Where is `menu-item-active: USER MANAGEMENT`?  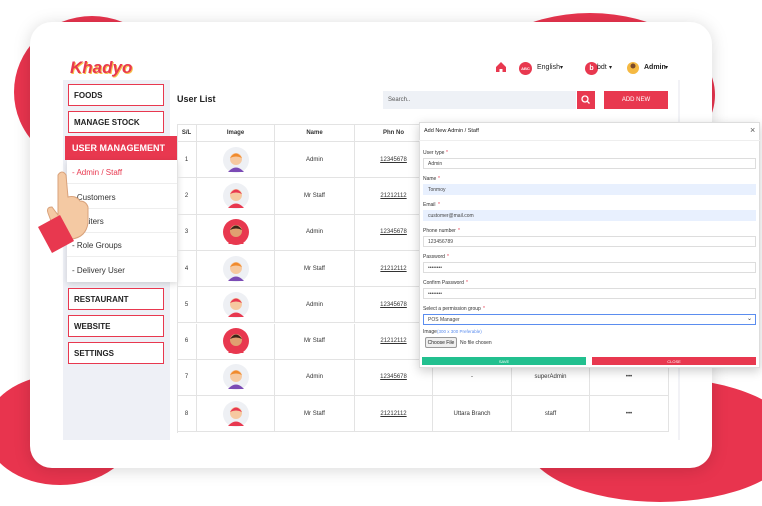
menu-item-active: USER MANAGEMENT is located at coordinates (121, 148).